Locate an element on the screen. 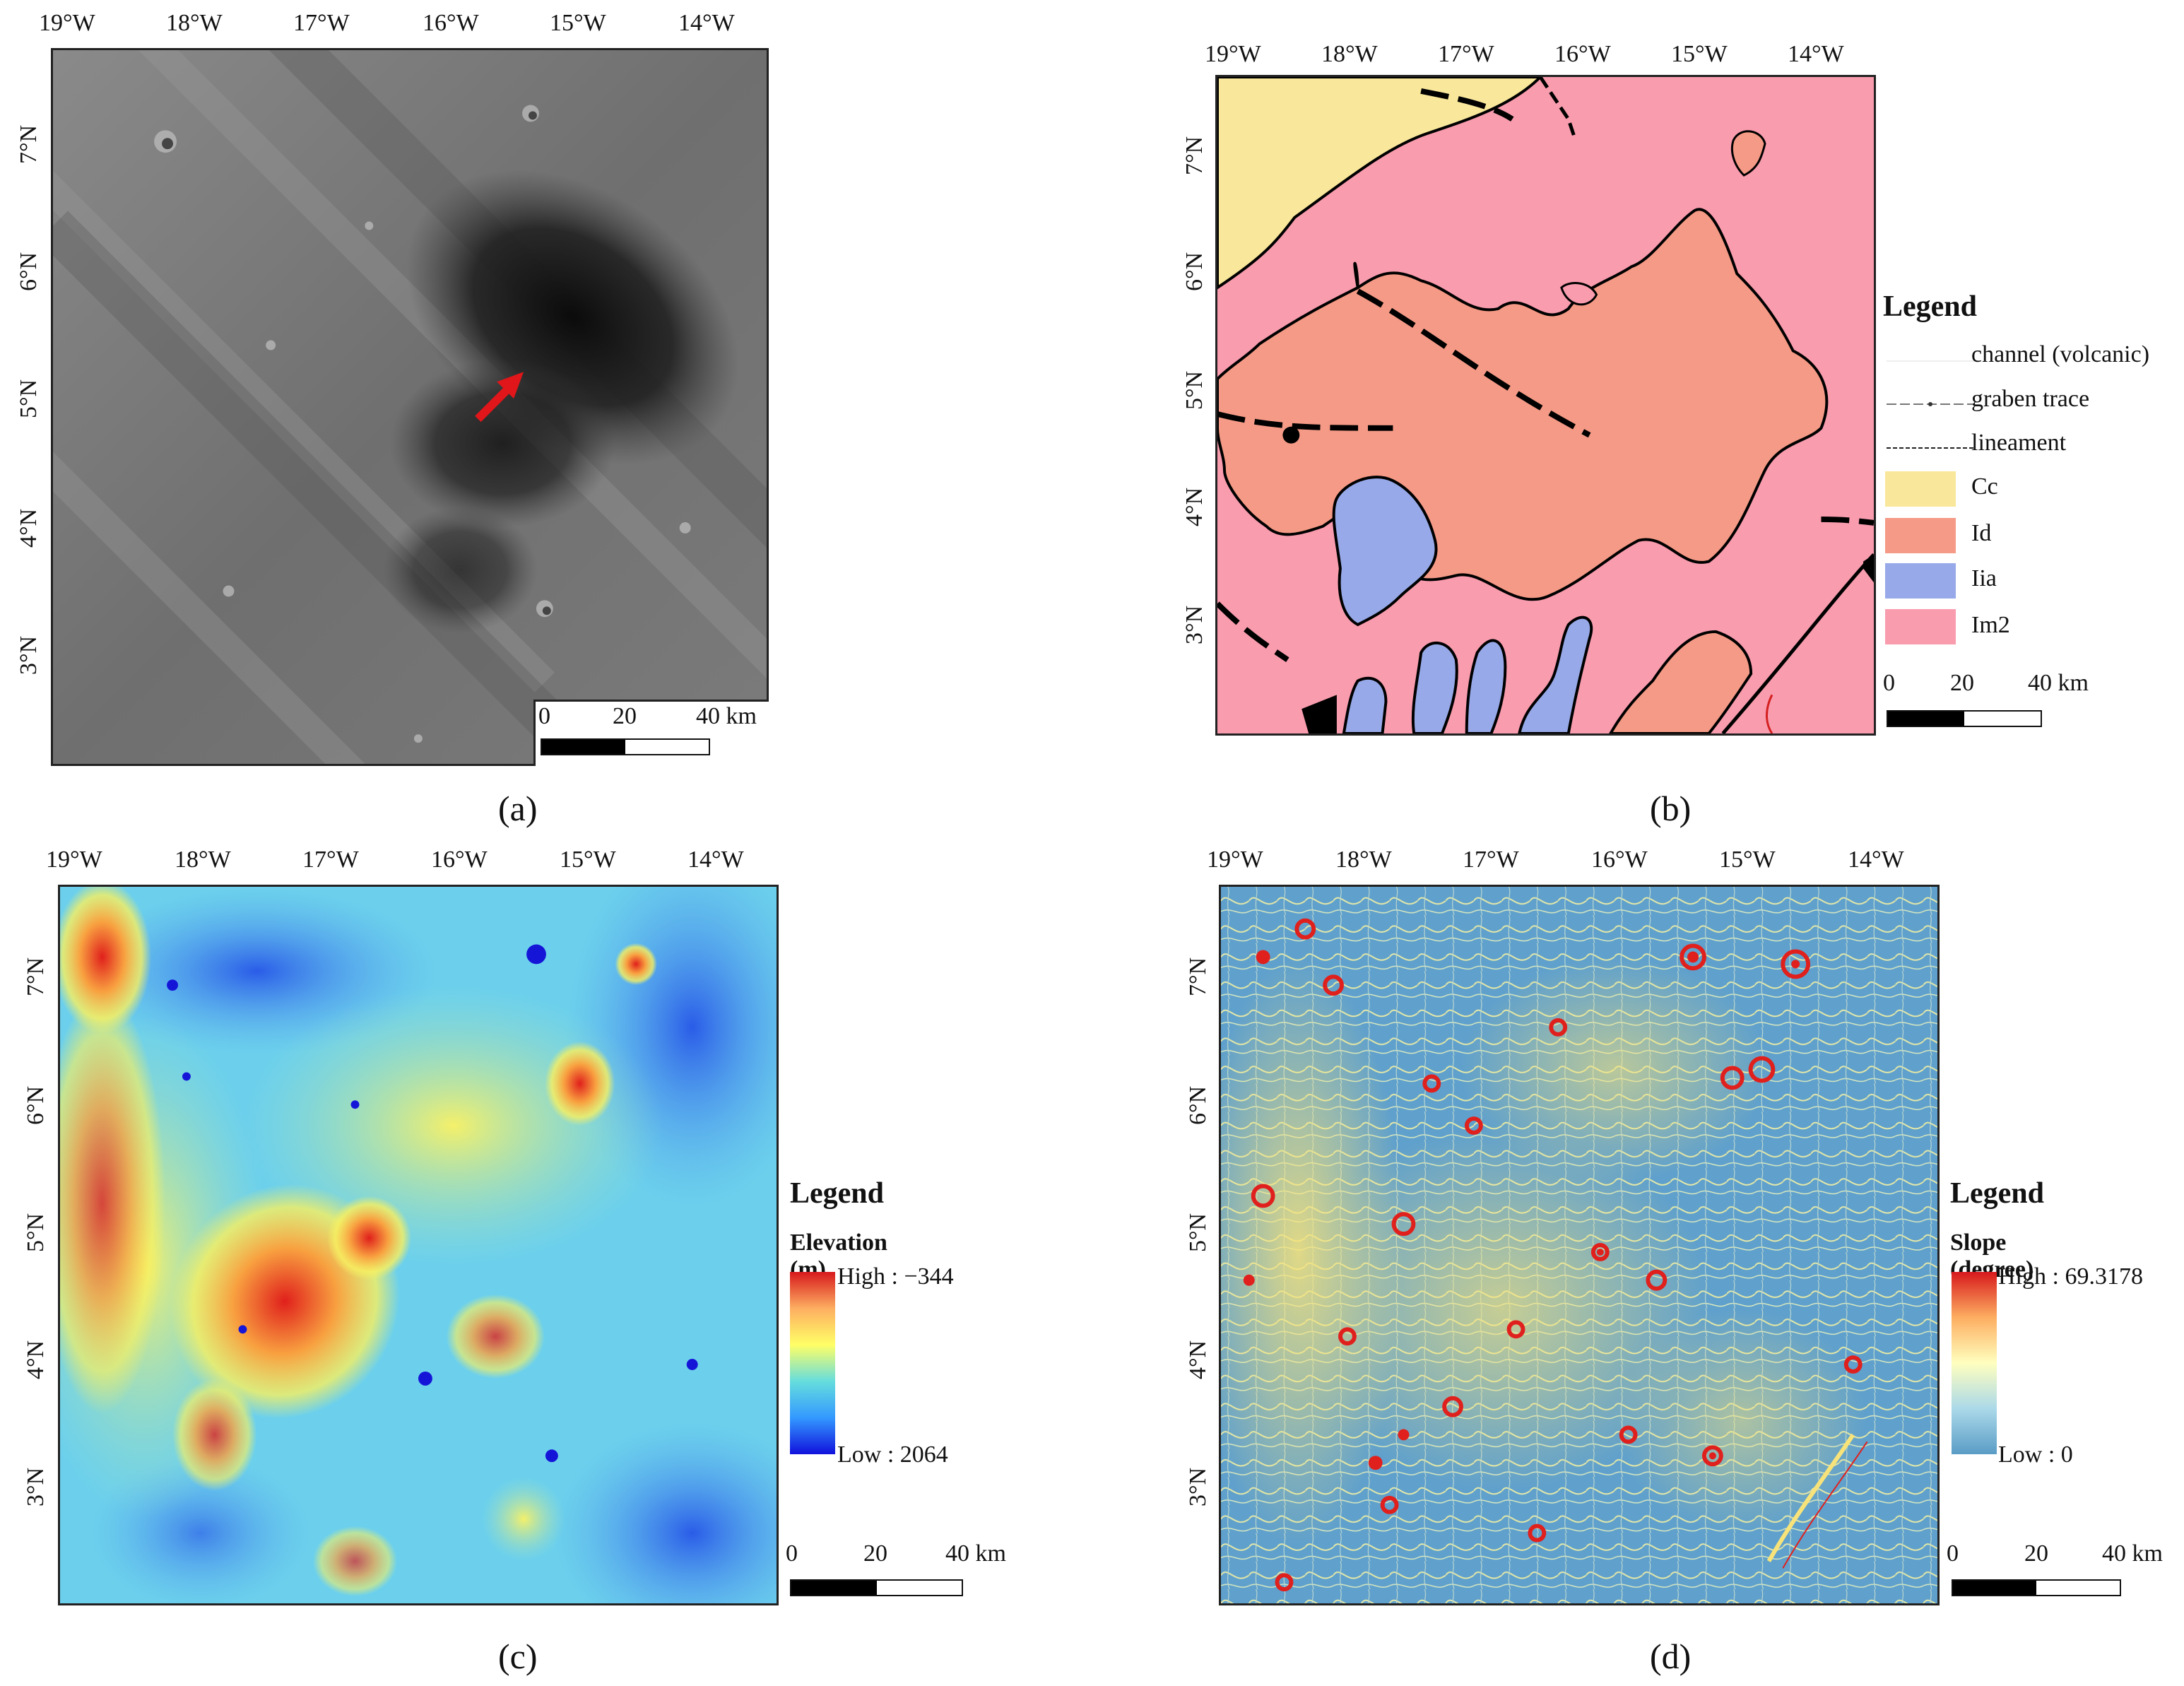 The height and width of the screenshot is (1686, 2184). legend-low: Low : 2064 is located at coordinates (893, 1455).